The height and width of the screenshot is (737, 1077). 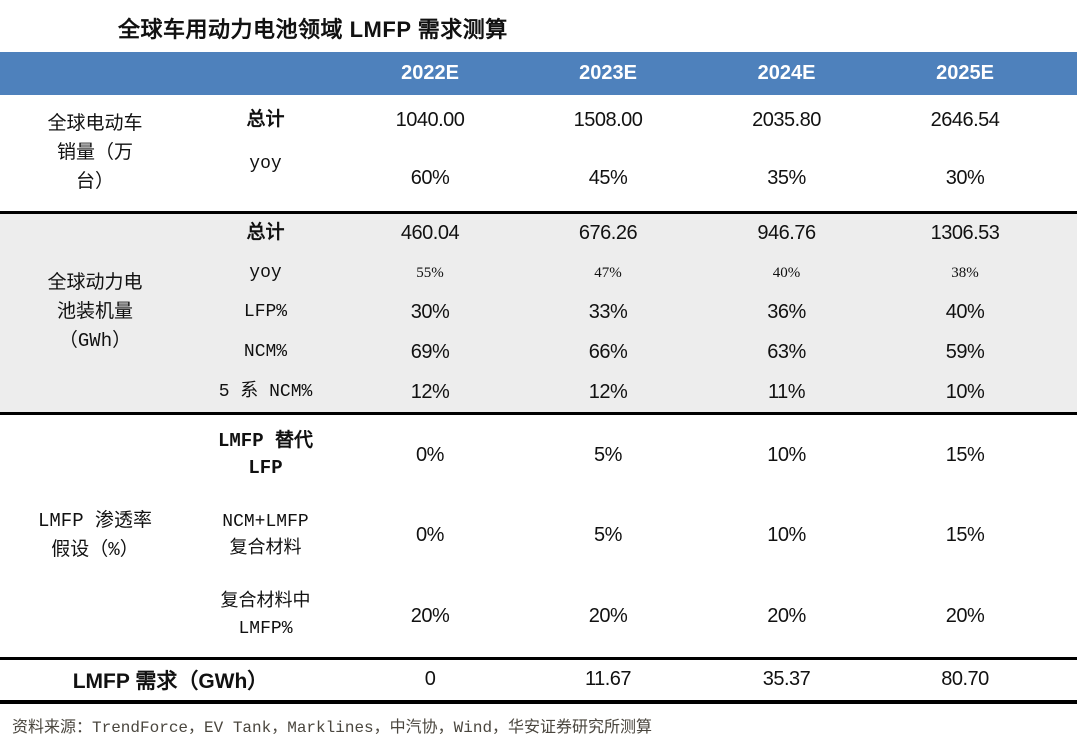 I want to click on value-cell: 2035.80, so click(x=786, y=119).